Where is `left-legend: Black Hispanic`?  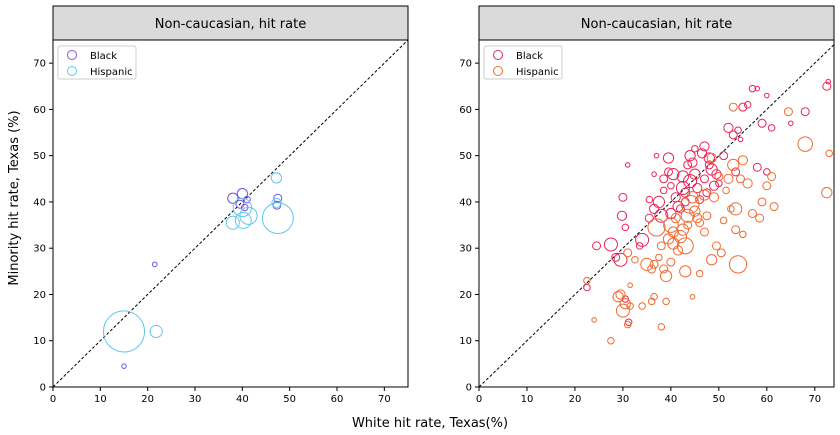 left-legend: Black Hispanic is located at coordinates (97, 62).